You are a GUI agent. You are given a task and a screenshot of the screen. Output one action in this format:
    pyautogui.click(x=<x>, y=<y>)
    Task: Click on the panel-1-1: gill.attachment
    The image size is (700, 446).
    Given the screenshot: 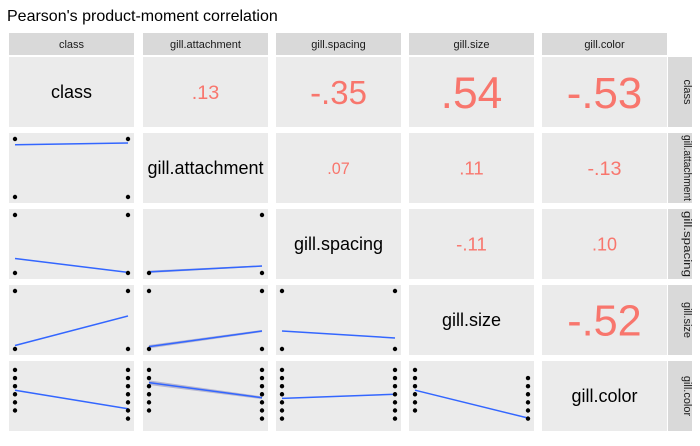 What is the action you would take?
    pyautogui.click(x=205, y=168)
    